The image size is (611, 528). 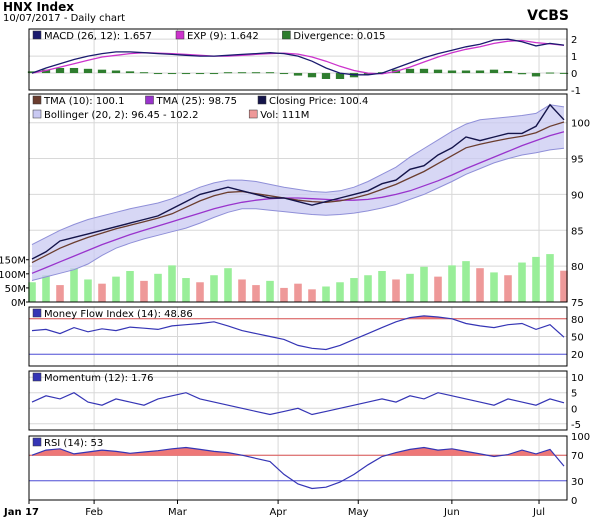 What do you see at coordinates (576, 91) in the screenshot?
I see `macd-y-tick: -1` at bounding box center [576, 91].